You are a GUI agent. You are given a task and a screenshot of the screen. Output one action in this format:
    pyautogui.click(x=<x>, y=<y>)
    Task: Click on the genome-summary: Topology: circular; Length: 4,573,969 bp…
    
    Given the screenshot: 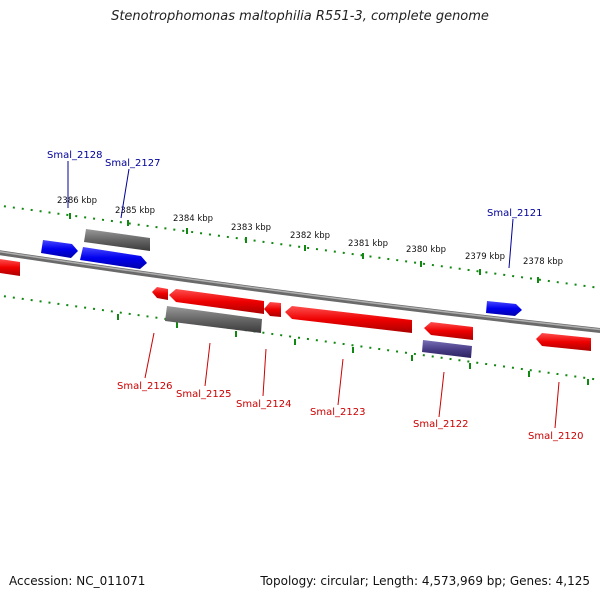 What is the action you would take?
    pyautogui.click(x=425, y=581)
    